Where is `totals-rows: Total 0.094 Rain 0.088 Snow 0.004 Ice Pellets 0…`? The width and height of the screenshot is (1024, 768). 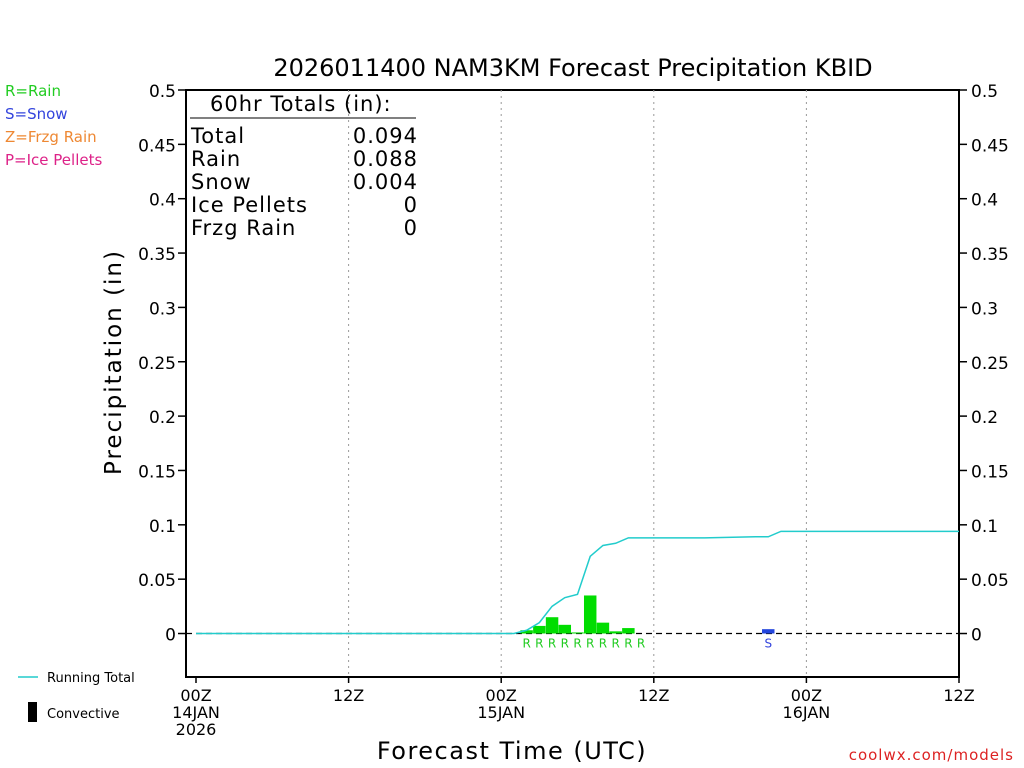 totals-rows: Total 0.094 Rain 0.088 Snow 0.004 Ice Pellets 0… is located at coordinates (304, 182).